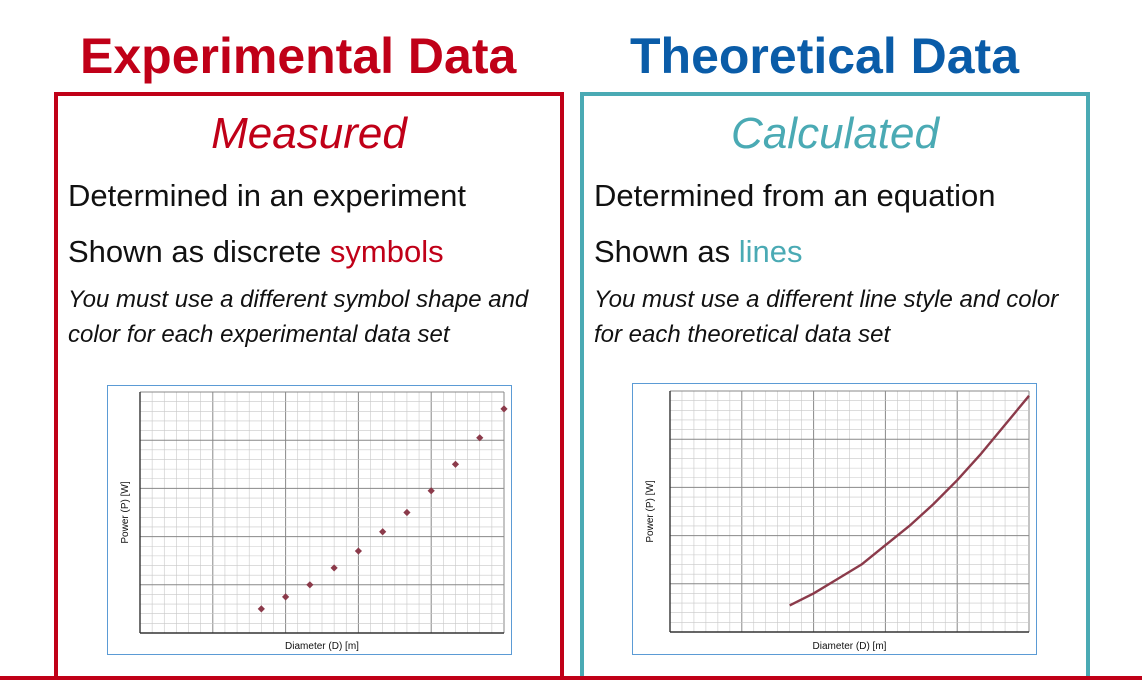  I want to click on bottom-rule, so click(571, 678).